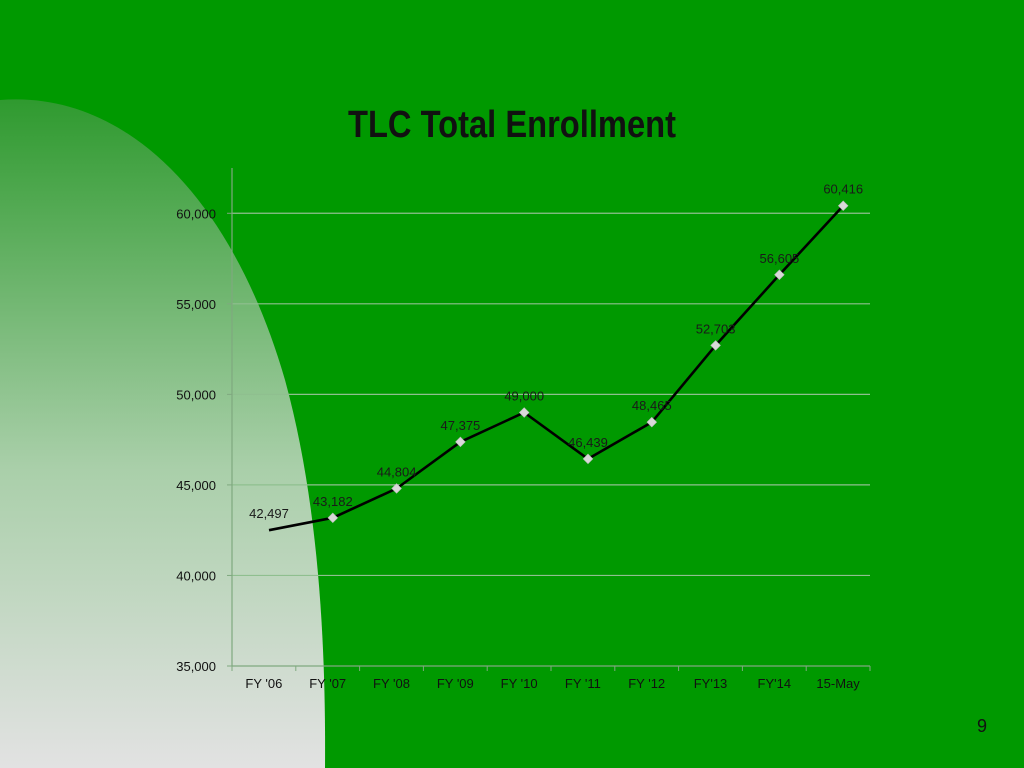  I want to click on y-tick-label: 35,000, so click(196, 666).